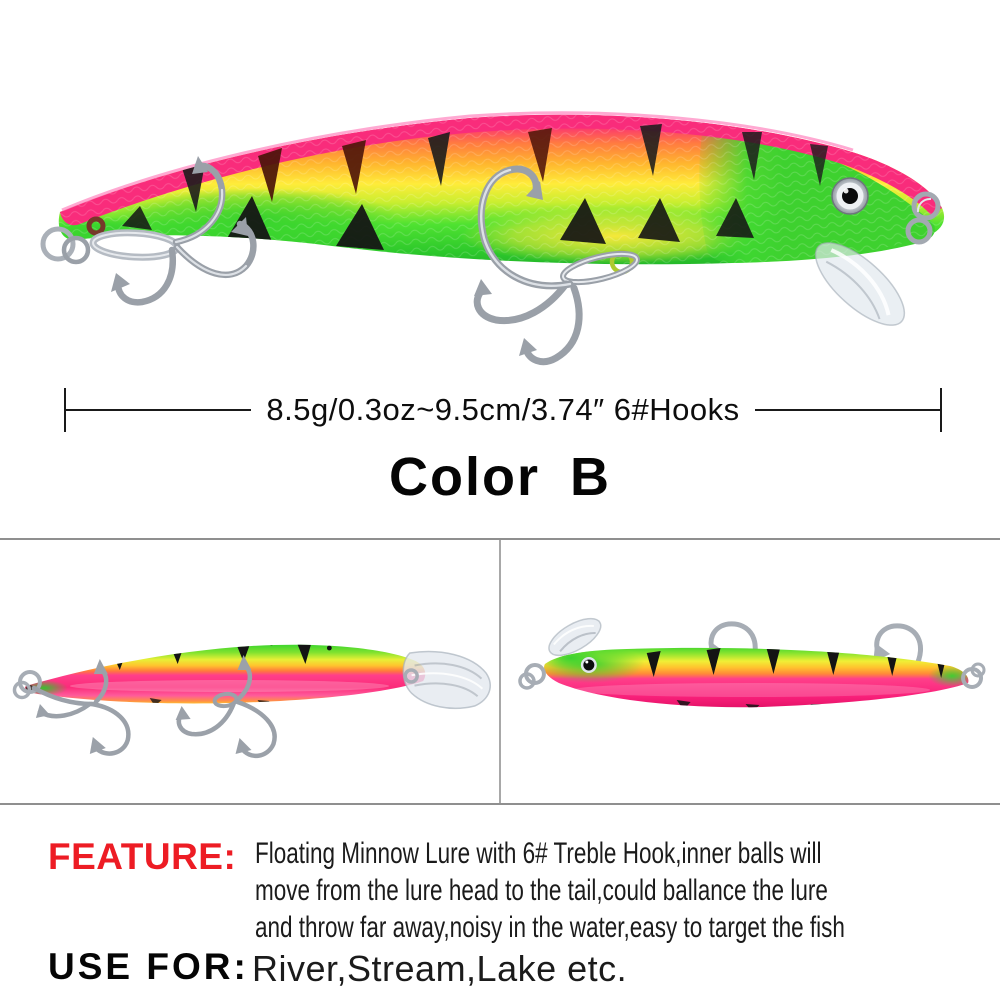 This screenshot has width=1000, height=1000. I want to click on color-title: Color B, so click(500, 477).